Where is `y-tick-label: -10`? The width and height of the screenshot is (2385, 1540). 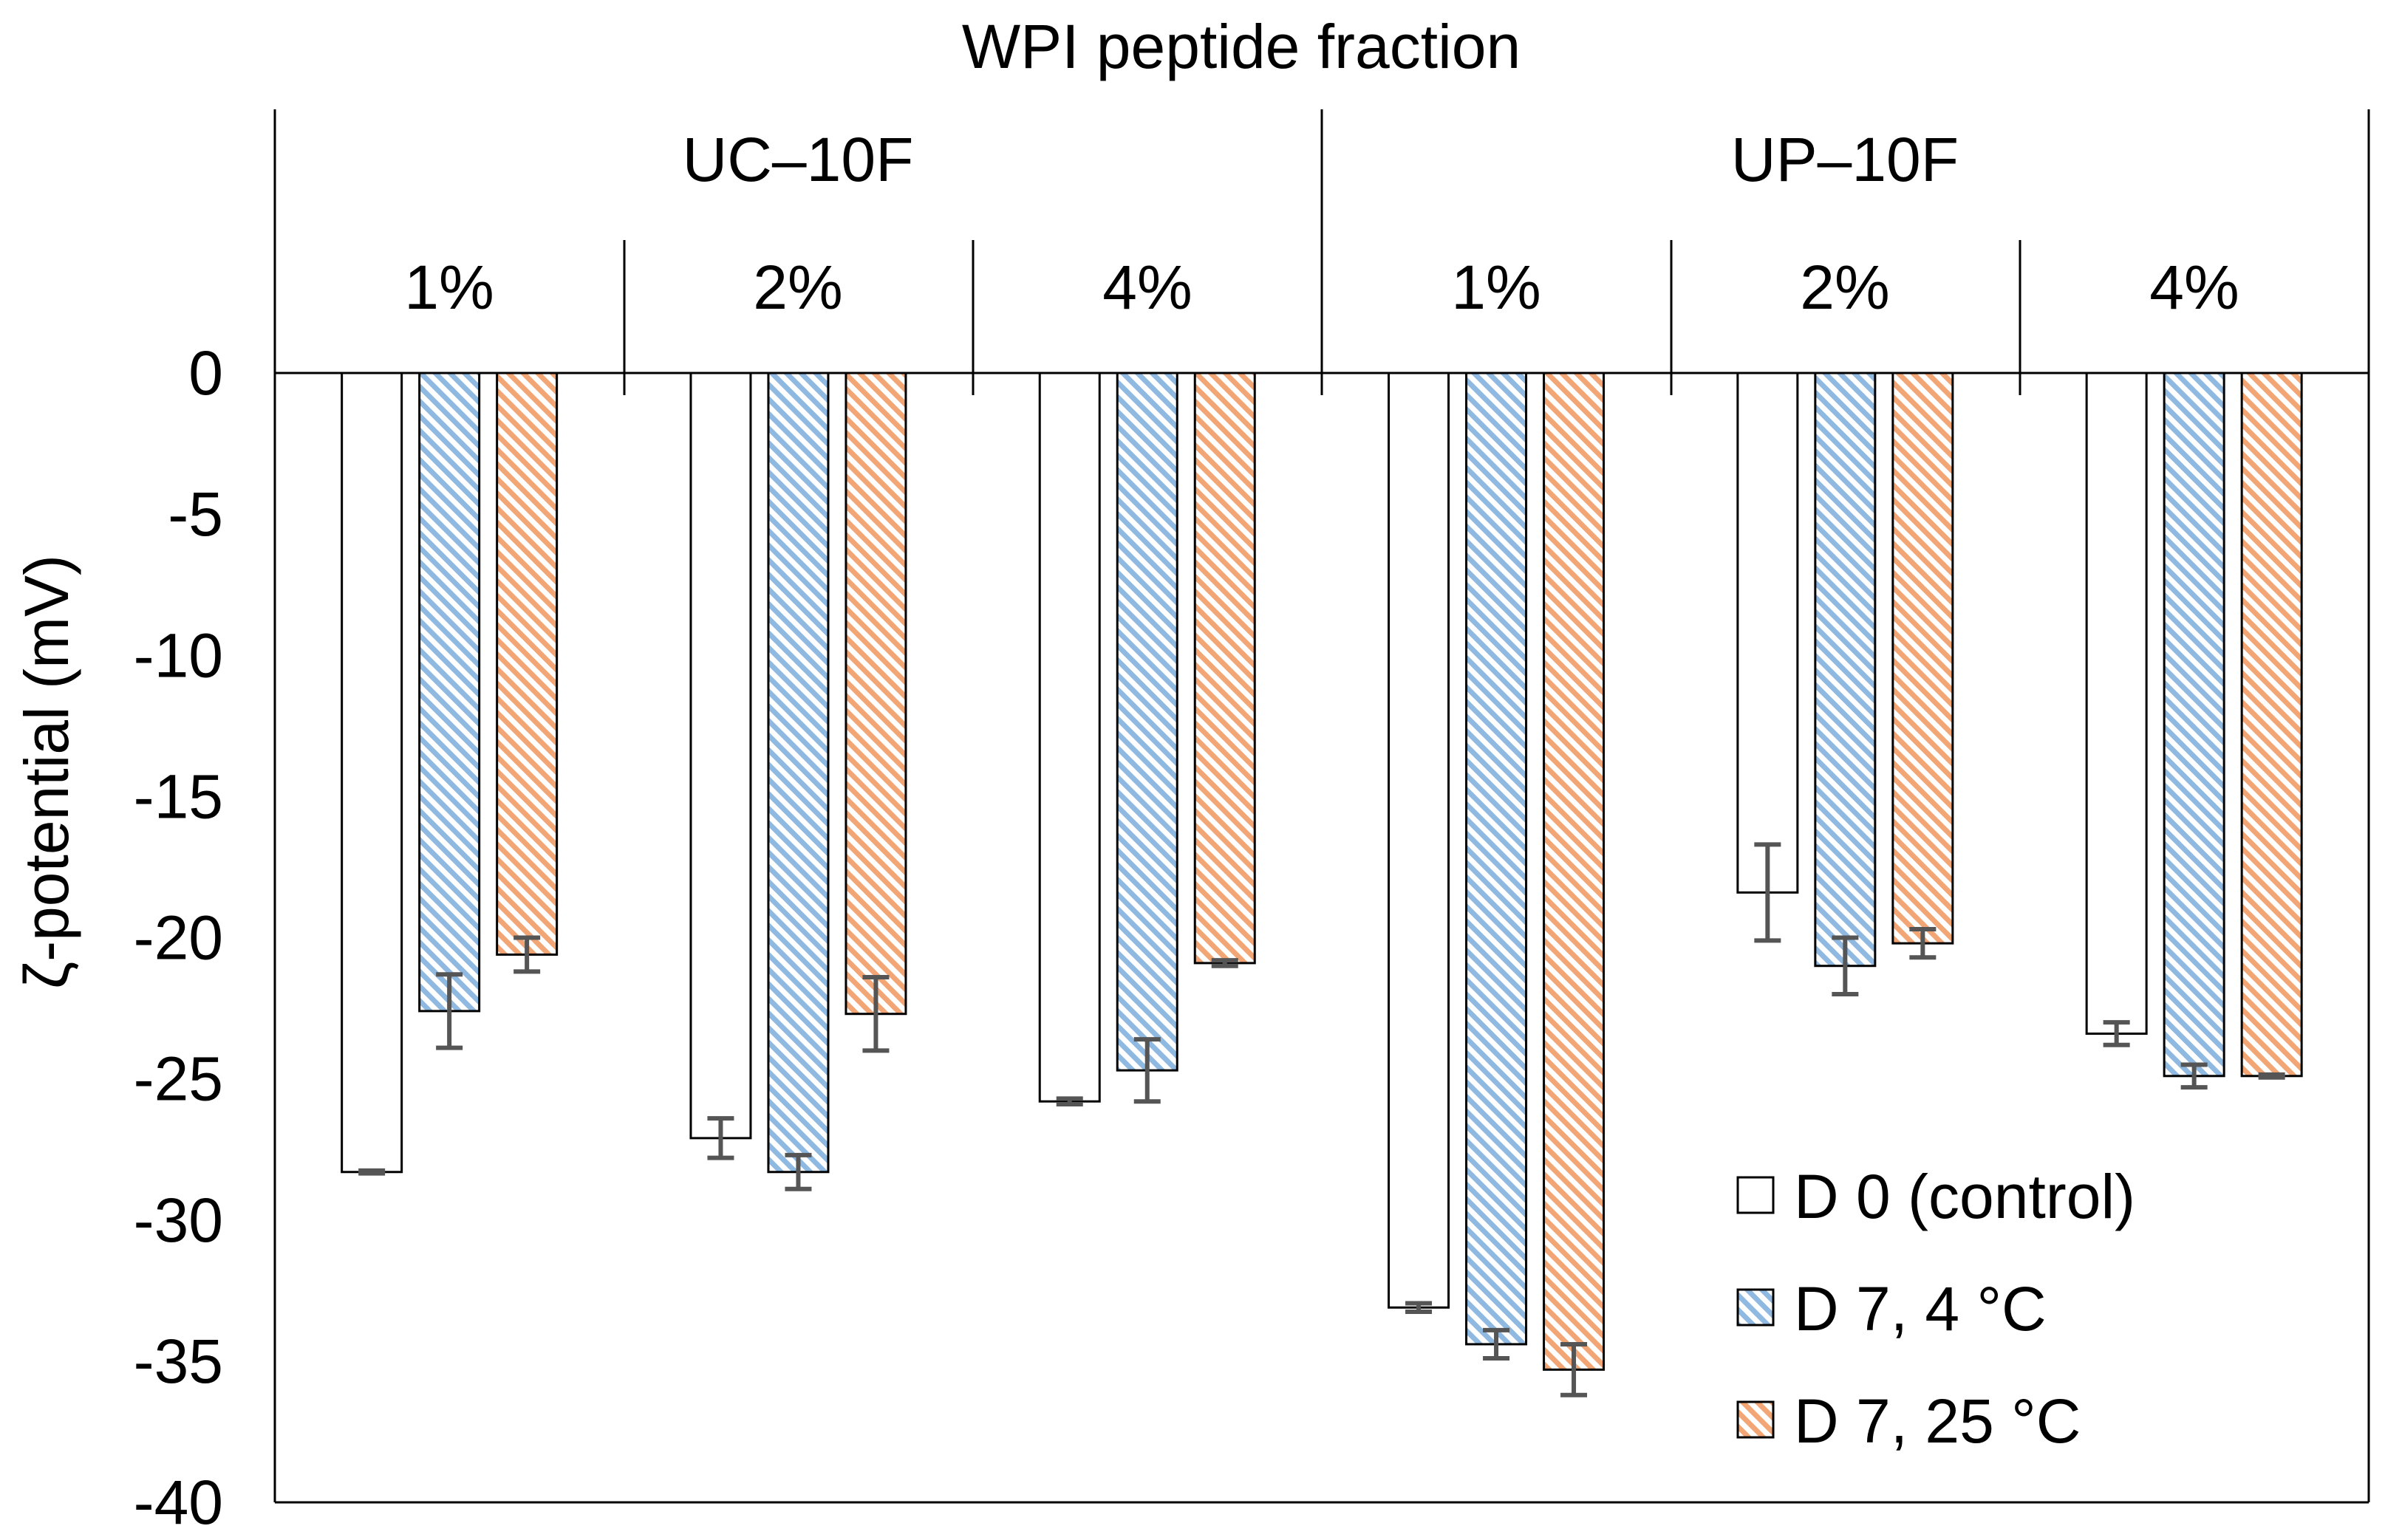
y-tick-label: -10 is located at coordinates (178, 655).